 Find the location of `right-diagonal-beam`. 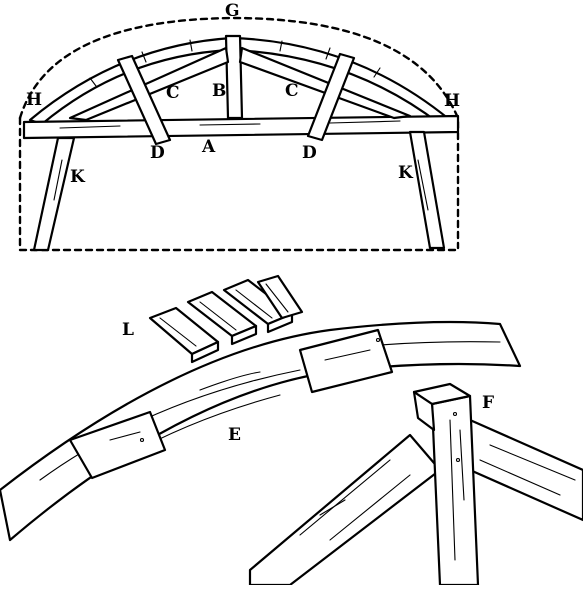

right-diagonal-beam is located at coordinates (525, 470).